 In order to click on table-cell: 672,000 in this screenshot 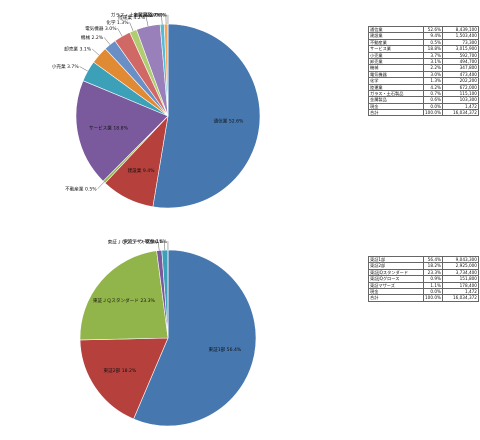, I will do `click(460, 87)`.